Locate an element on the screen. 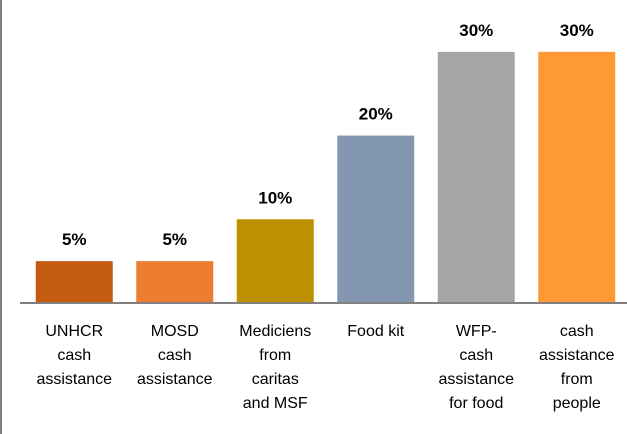 This screenshot has height=434, width=627. x-tick-label: MOSD cash assistance is located at coordinates (174, 355).